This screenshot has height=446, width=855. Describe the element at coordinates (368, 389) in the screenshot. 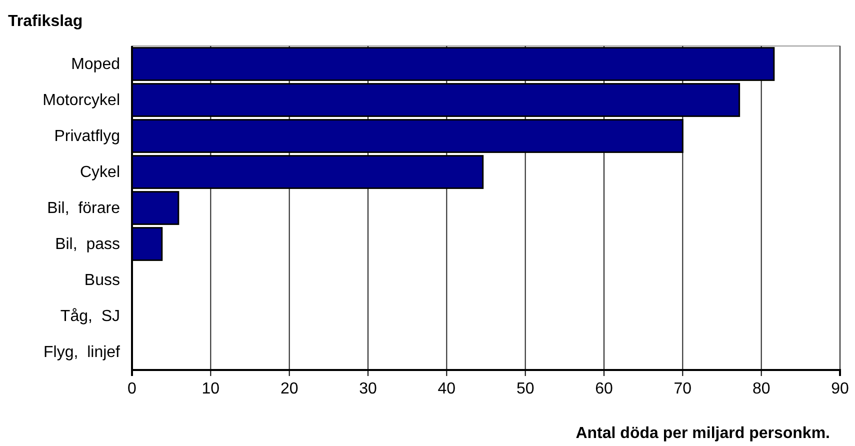

I see `x-tick-label: 30` at that location.